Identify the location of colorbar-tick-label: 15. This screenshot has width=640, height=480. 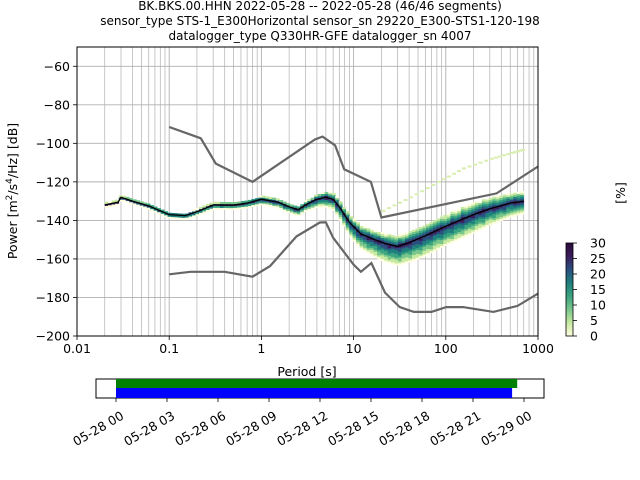
(598, 289).